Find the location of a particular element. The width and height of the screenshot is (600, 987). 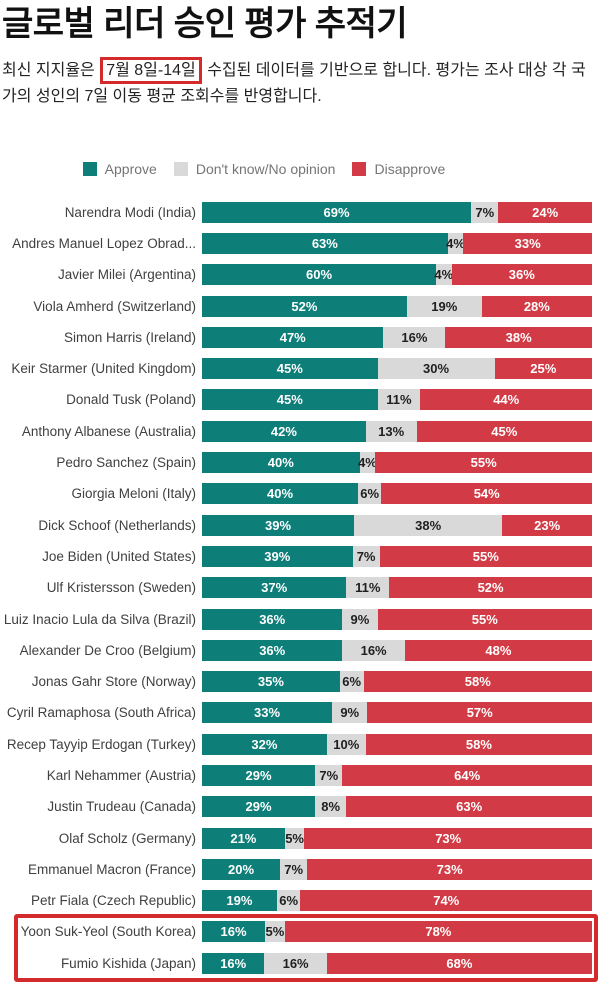

leader-name: Keir Starmer (United Kingdom) is located at coordinates (103, 369).